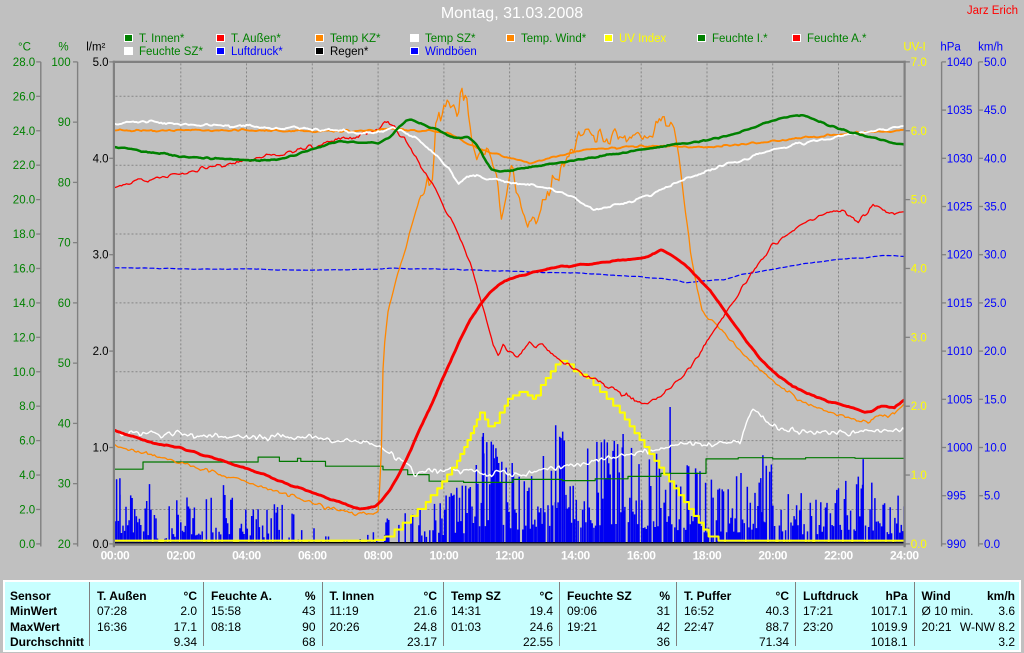 The image size is (1024, 653). Describe the element at coordinates (960, 63) in the screenshot. I see `svg-text: 1040` at that location.